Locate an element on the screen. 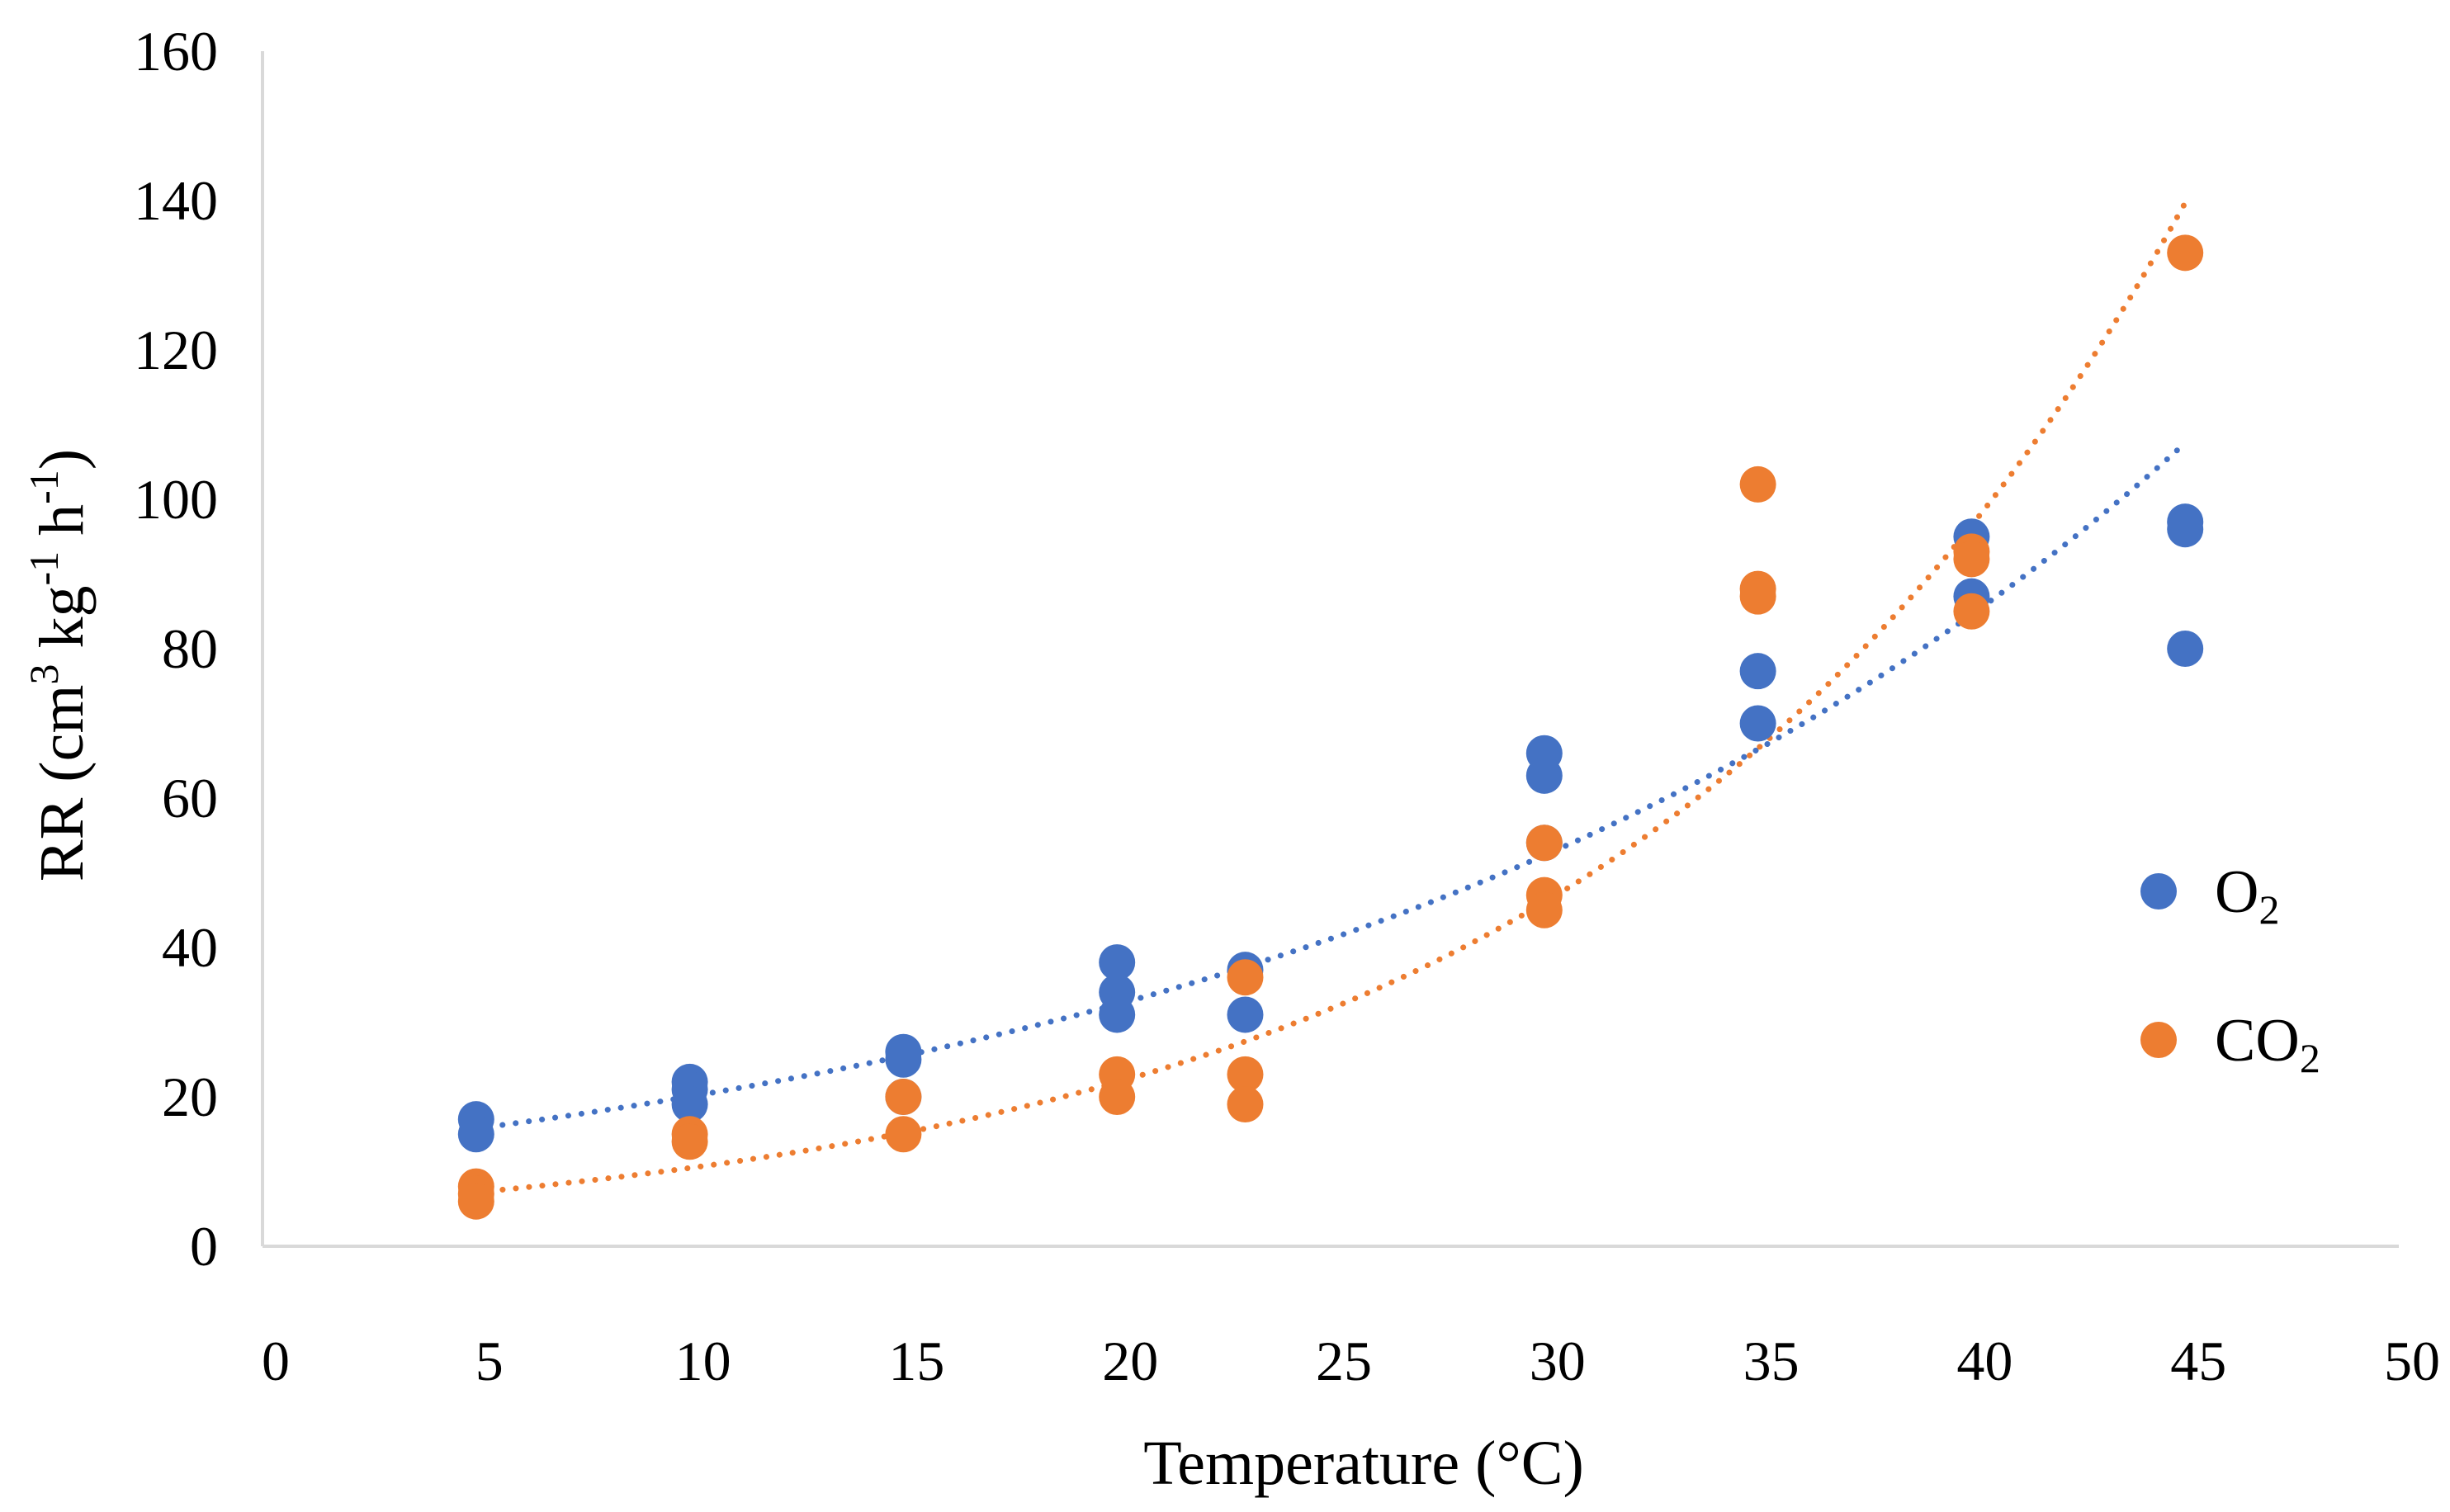  legend: O2 CO2 is located at coordinates (2230, 970).